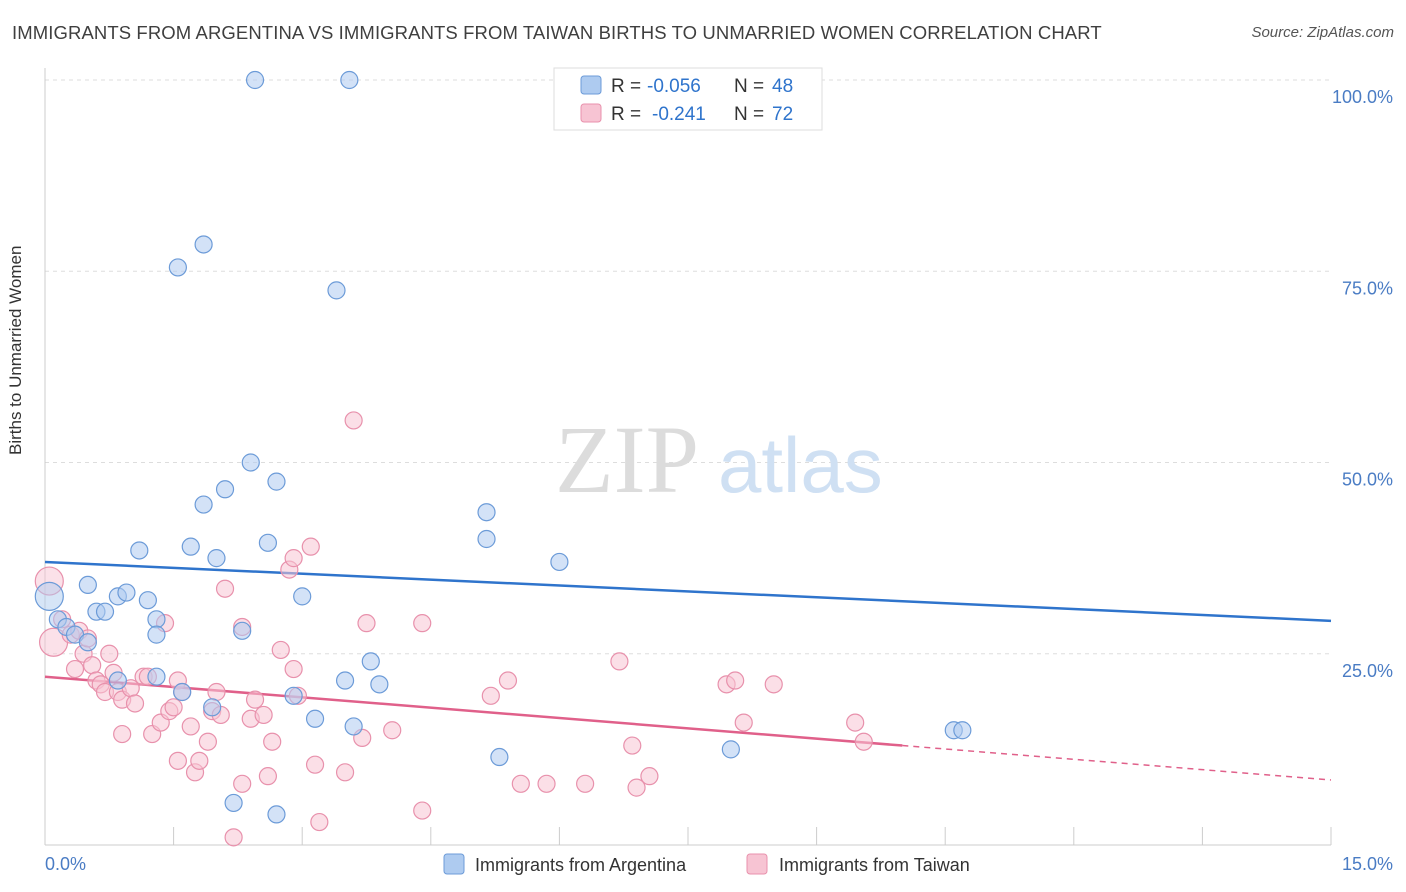 This screenshot has width=1406, height=892. What do you see at coordinates (1367, 480) in the screenshot?
I see `y-tick-label: 50.0%` at bounding box center [1367, 480].